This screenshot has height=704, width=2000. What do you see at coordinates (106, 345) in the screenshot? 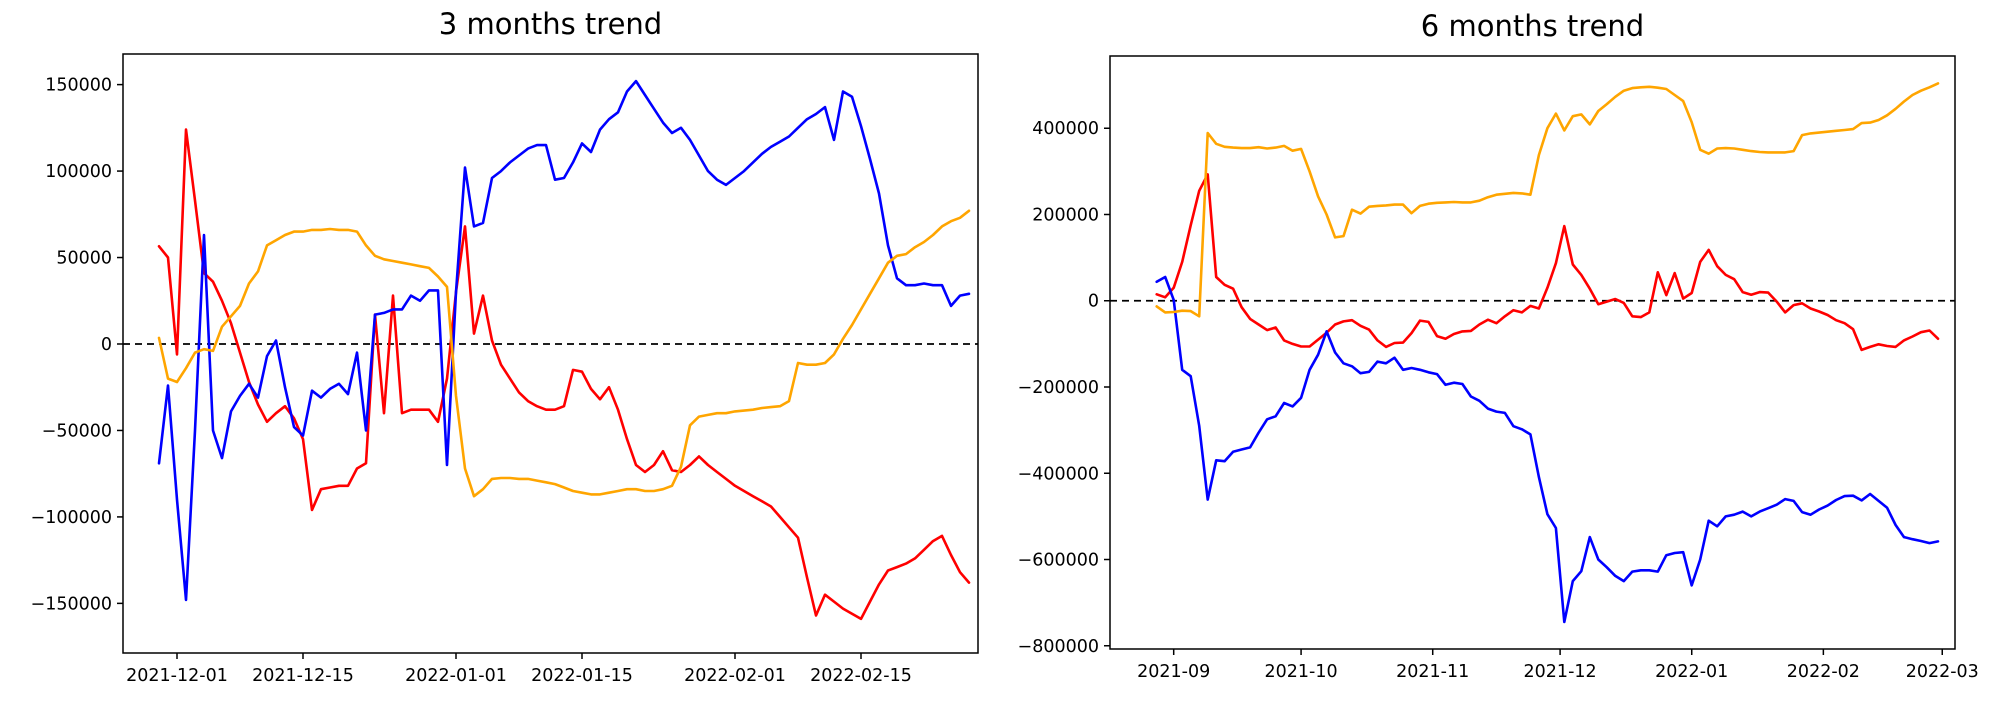
I see `left-chart-y-tick-label: 0` at bounding box center [106, 345].